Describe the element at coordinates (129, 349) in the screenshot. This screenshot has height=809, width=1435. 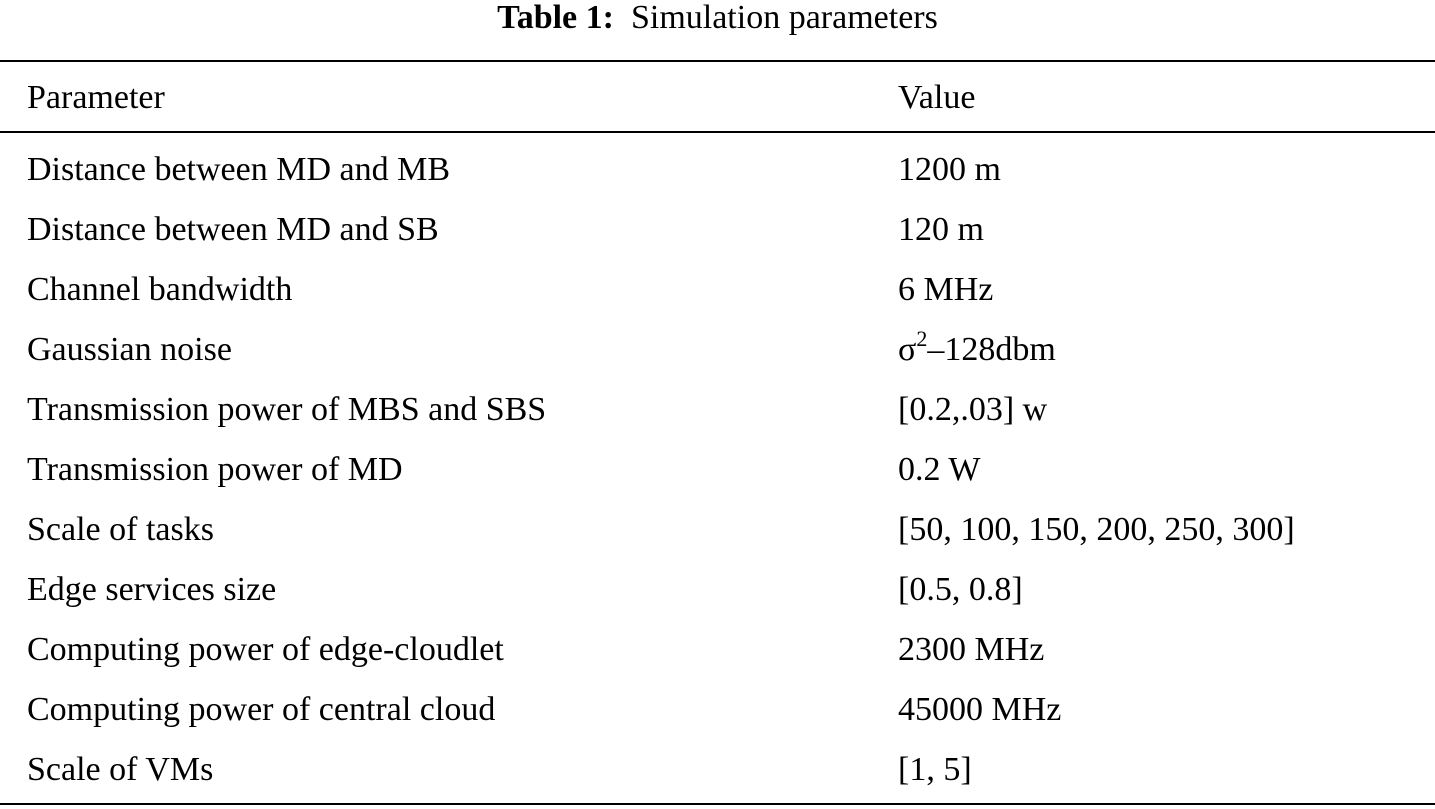
I see `table-cell: Gaussian noise` at that location.